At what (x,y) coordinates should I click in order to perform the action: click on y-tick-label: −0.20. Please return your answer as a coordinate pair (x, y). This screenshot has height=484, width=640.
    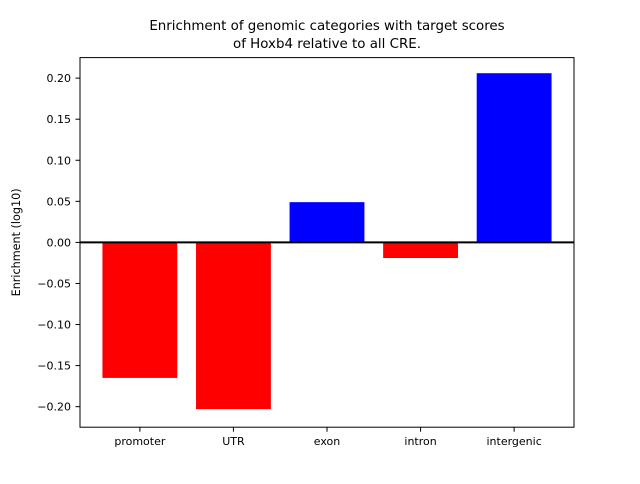
    Looking at the image, I should click on (54, 407).